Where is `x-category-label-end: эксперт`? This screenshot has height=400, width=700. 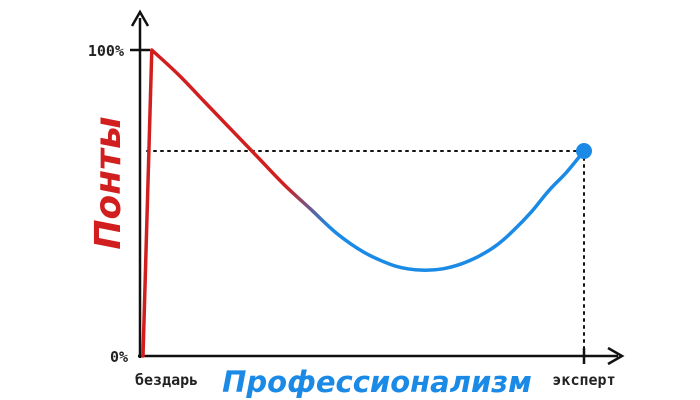
x-category-label-end: эксперт is located at coordinates (583, 380).